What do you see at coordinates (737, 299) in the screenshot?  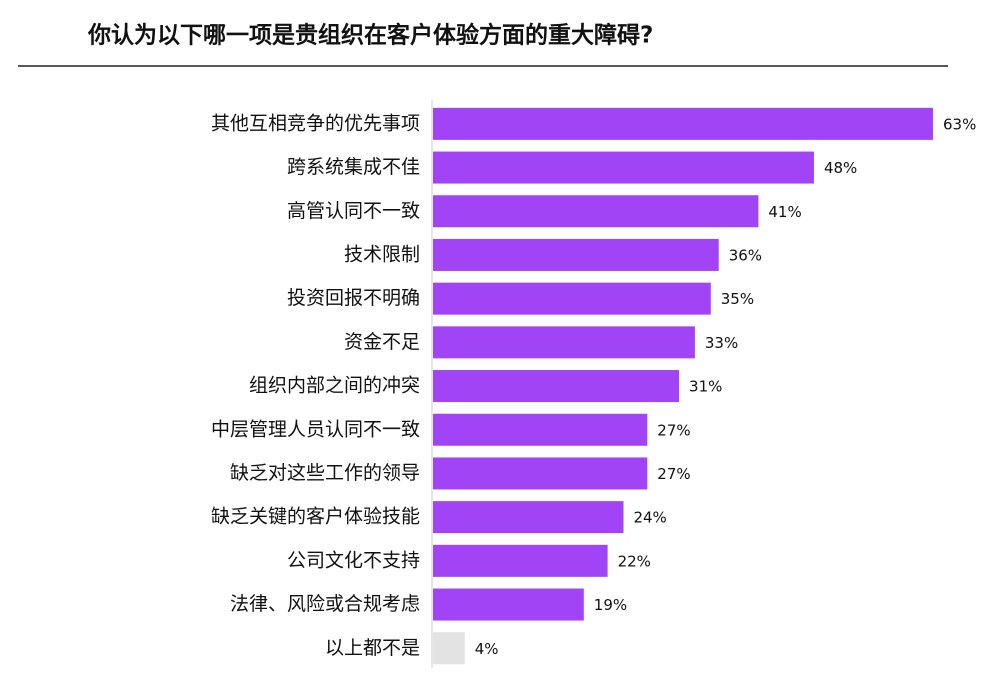 I see `value-label: 35%` at bounding box center [737, 299].